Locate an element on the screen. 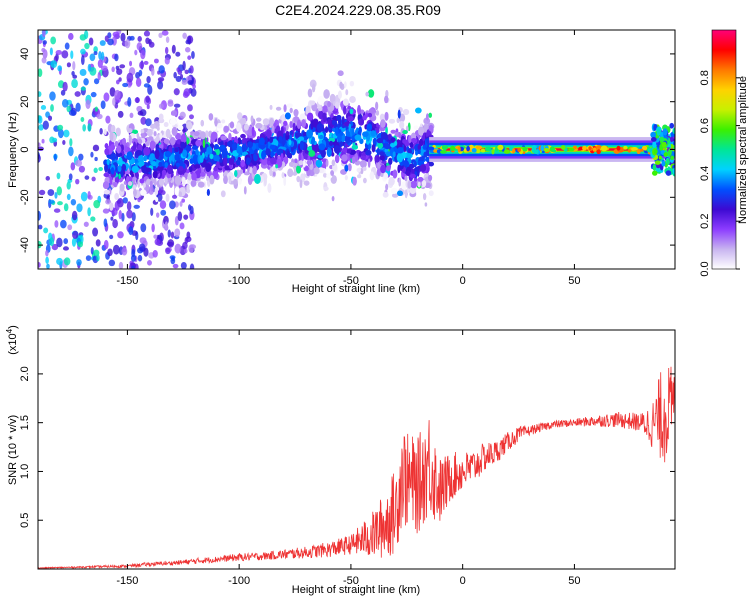 The image size is (750, 600). colorbar-tick-label: 0.8 is located at coordinates (705, 77).